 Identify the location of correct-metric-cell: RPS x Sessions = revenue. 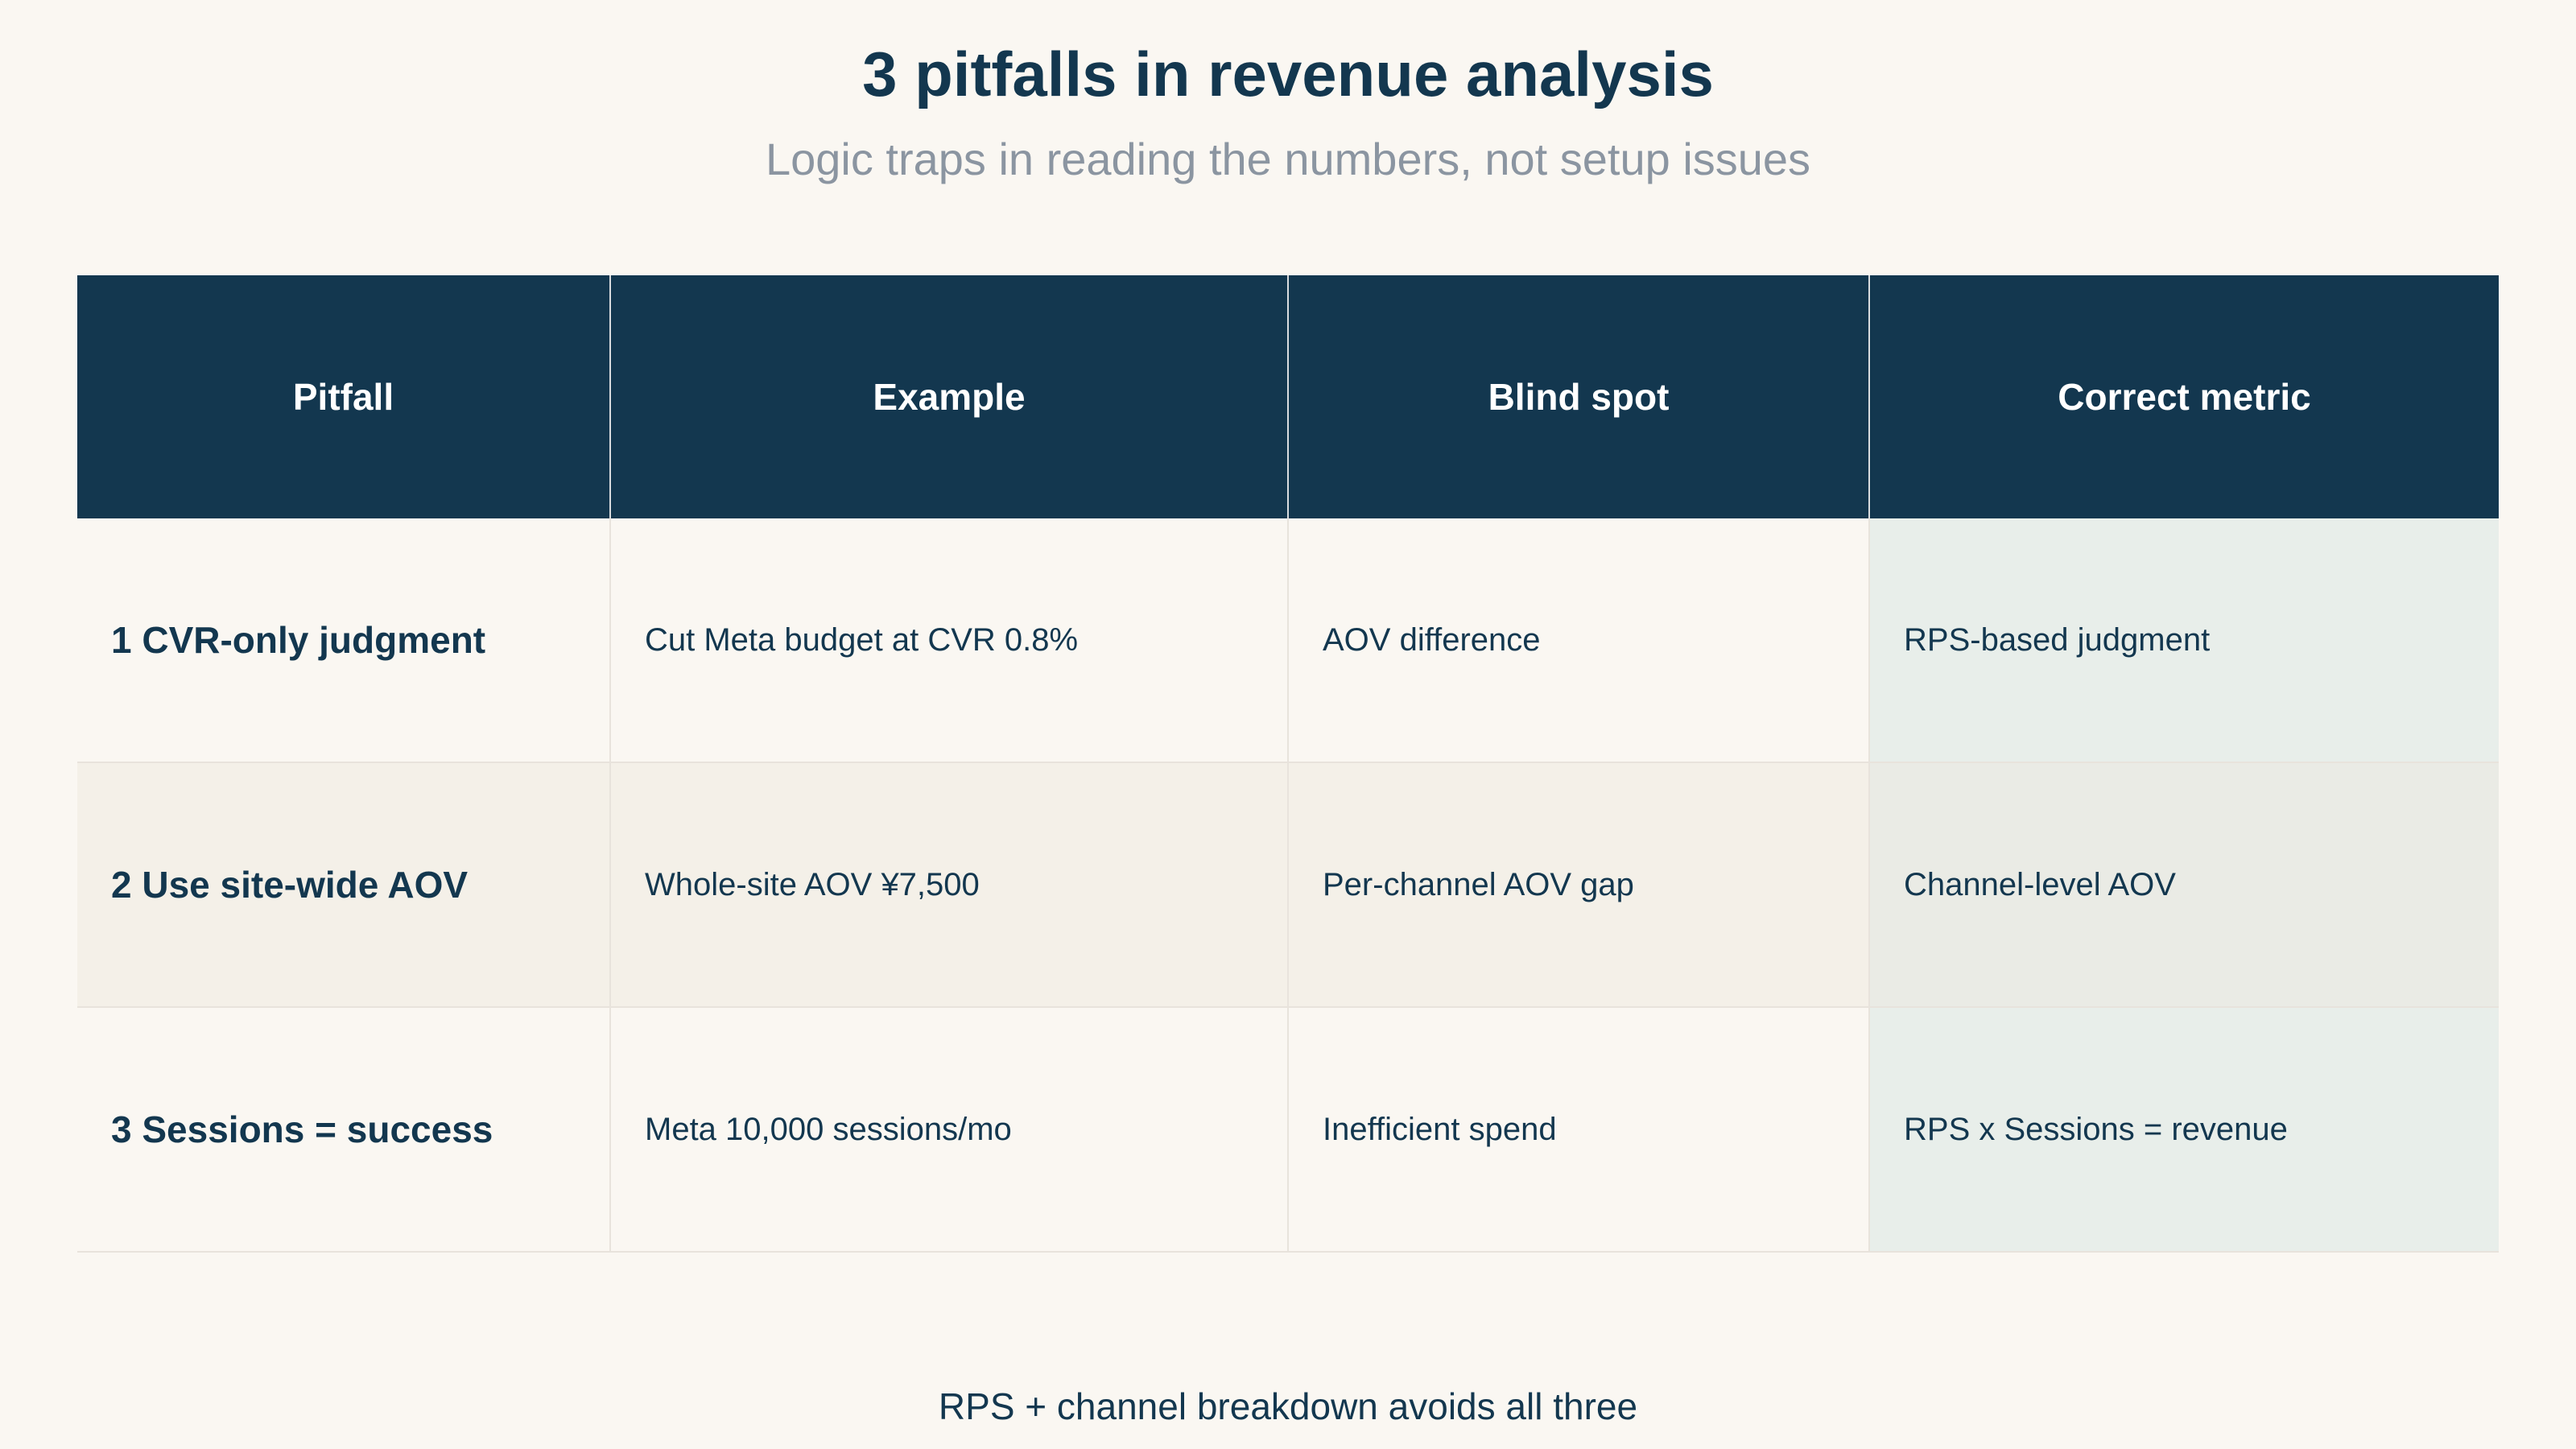
(2183, 1130).